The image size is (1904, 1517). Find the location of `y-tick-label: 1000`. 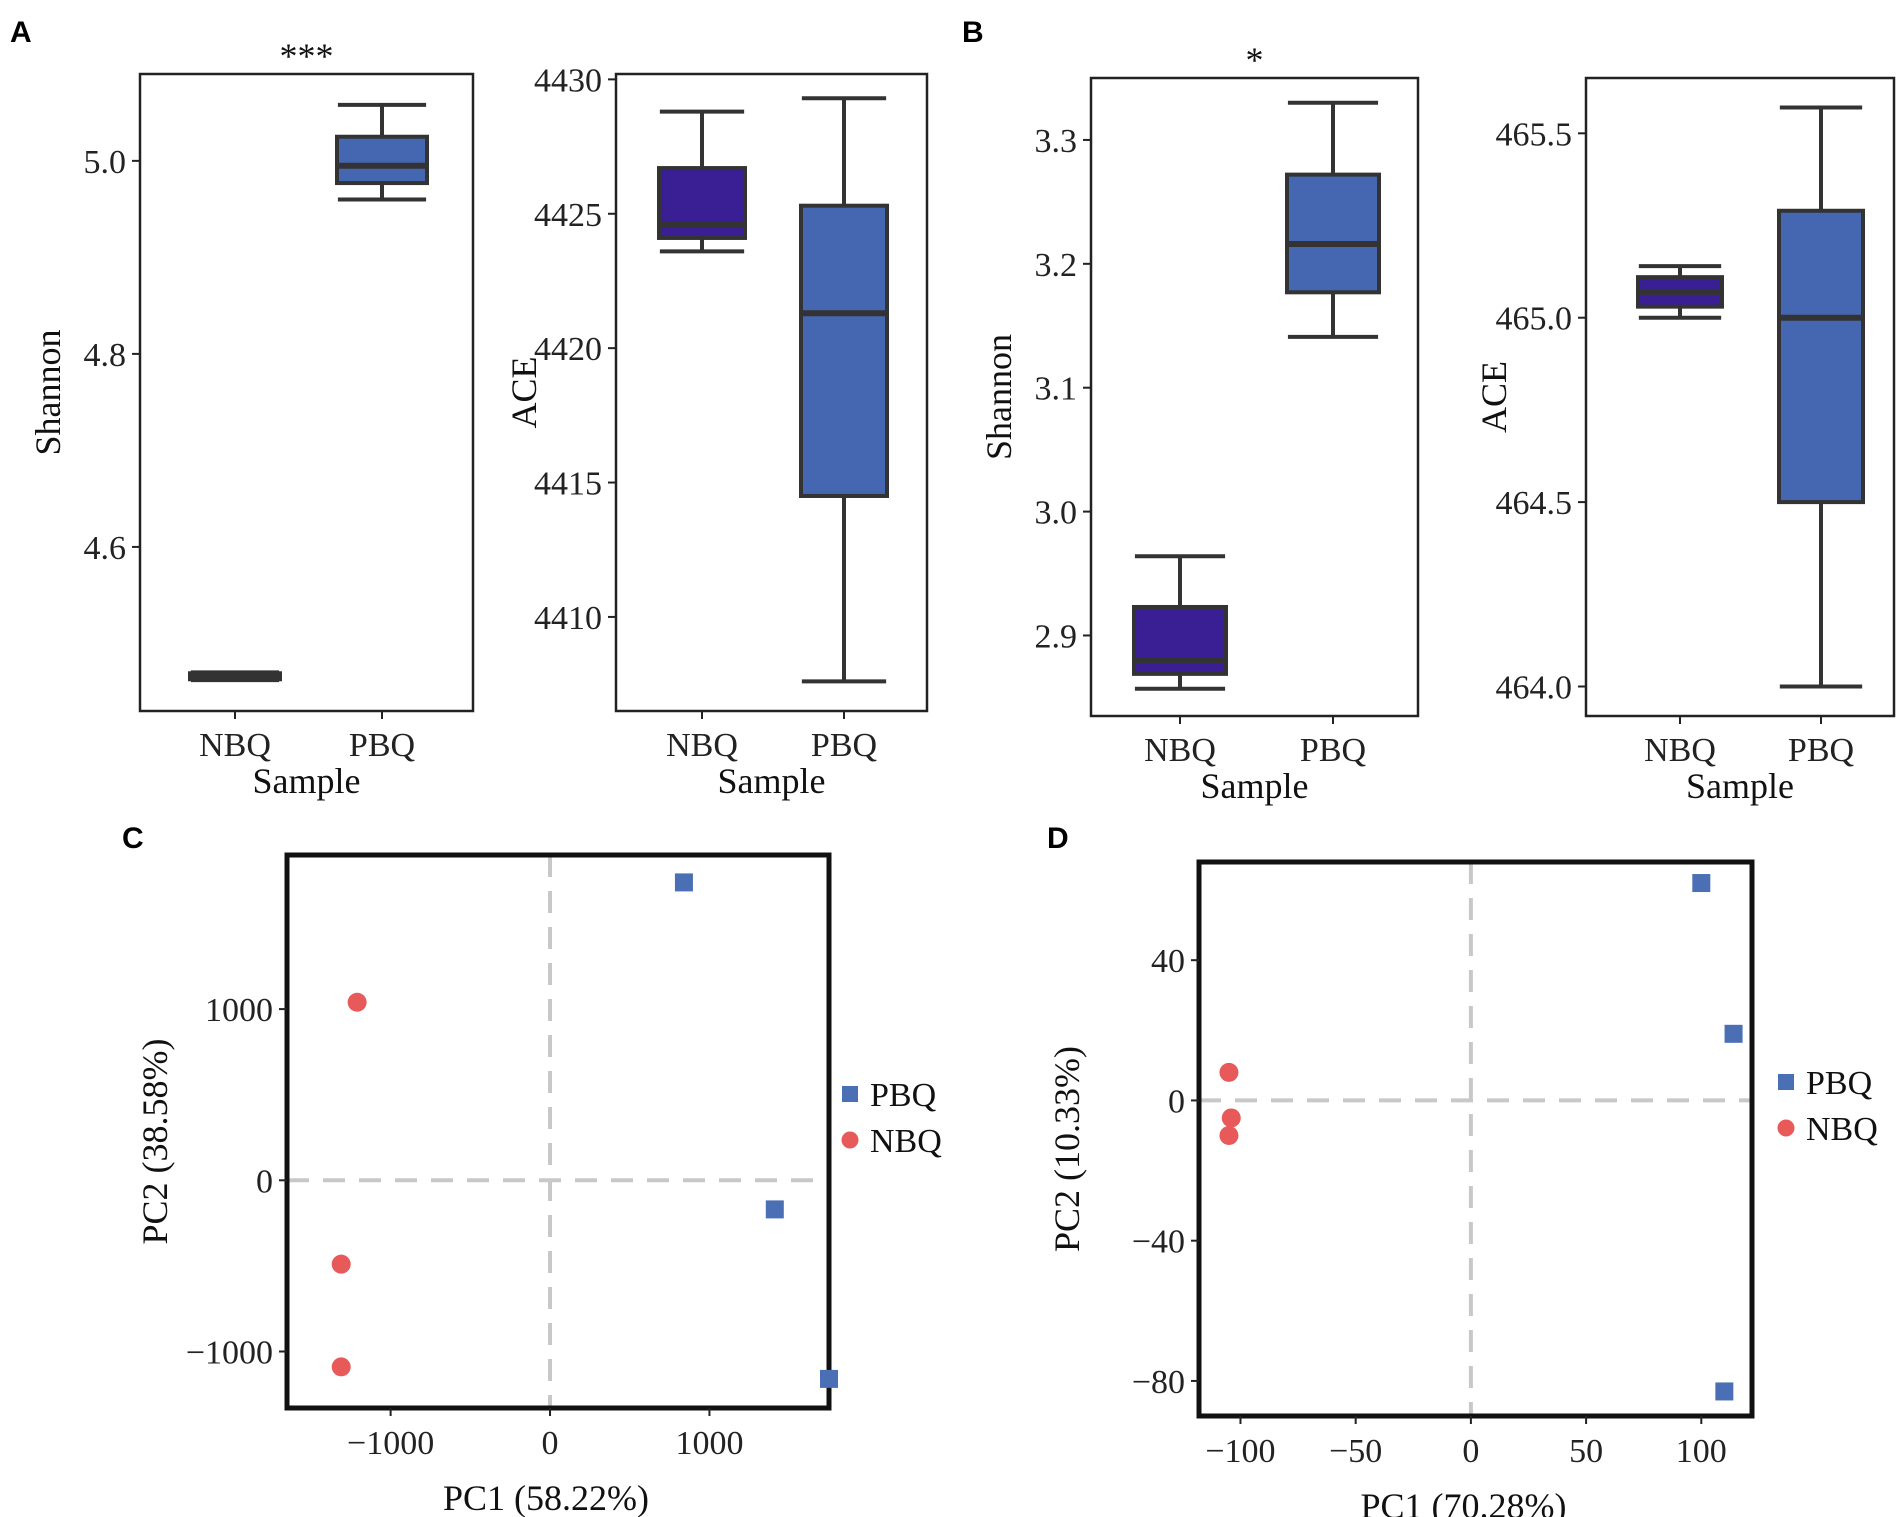

y-tick-label: 1000 is located at coordinates (239, 1010).